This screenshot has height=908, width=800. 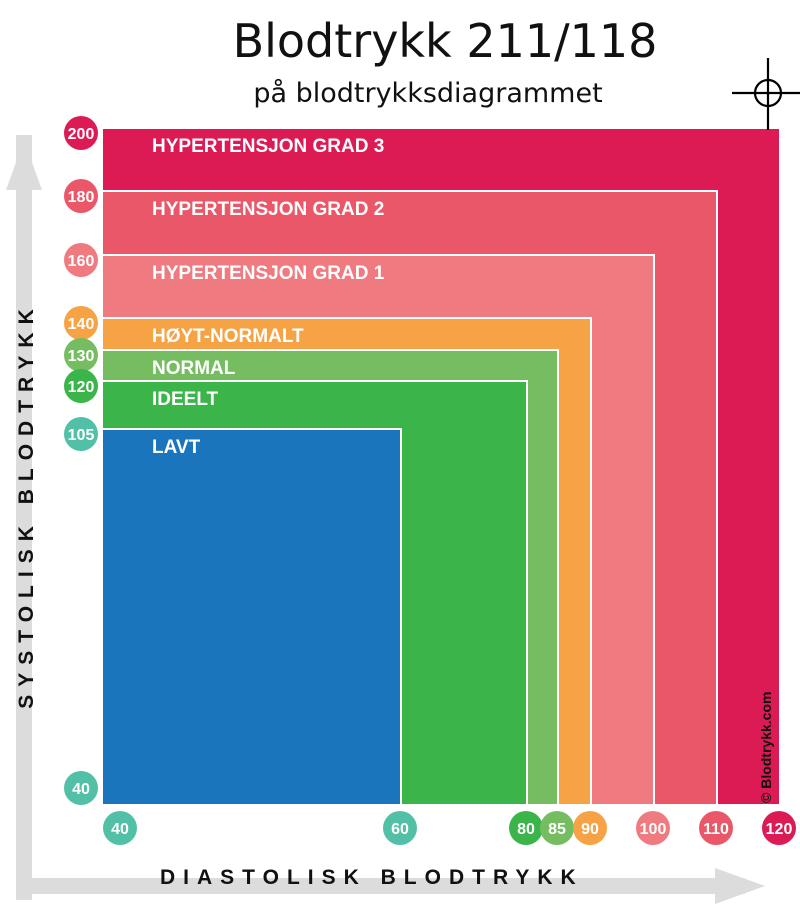 I want to click on x-tick-label-40: 40, so click(x=120, y=829).